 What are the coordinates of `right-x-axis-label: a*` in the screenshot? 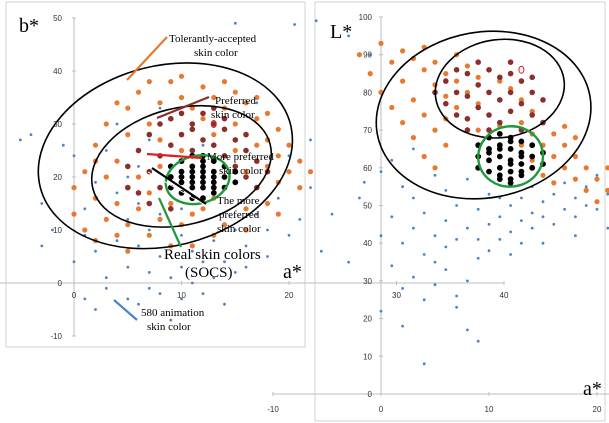 It's located at (592, 389).